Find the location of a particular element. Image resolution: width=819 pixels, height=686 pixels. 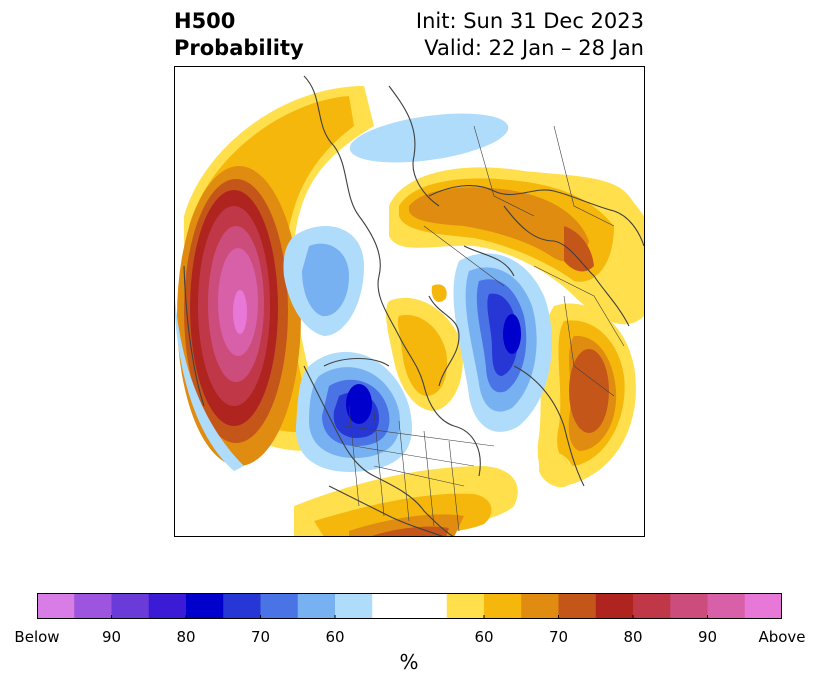

gulf-of-alaska-above is located at coordinates (275, 276).